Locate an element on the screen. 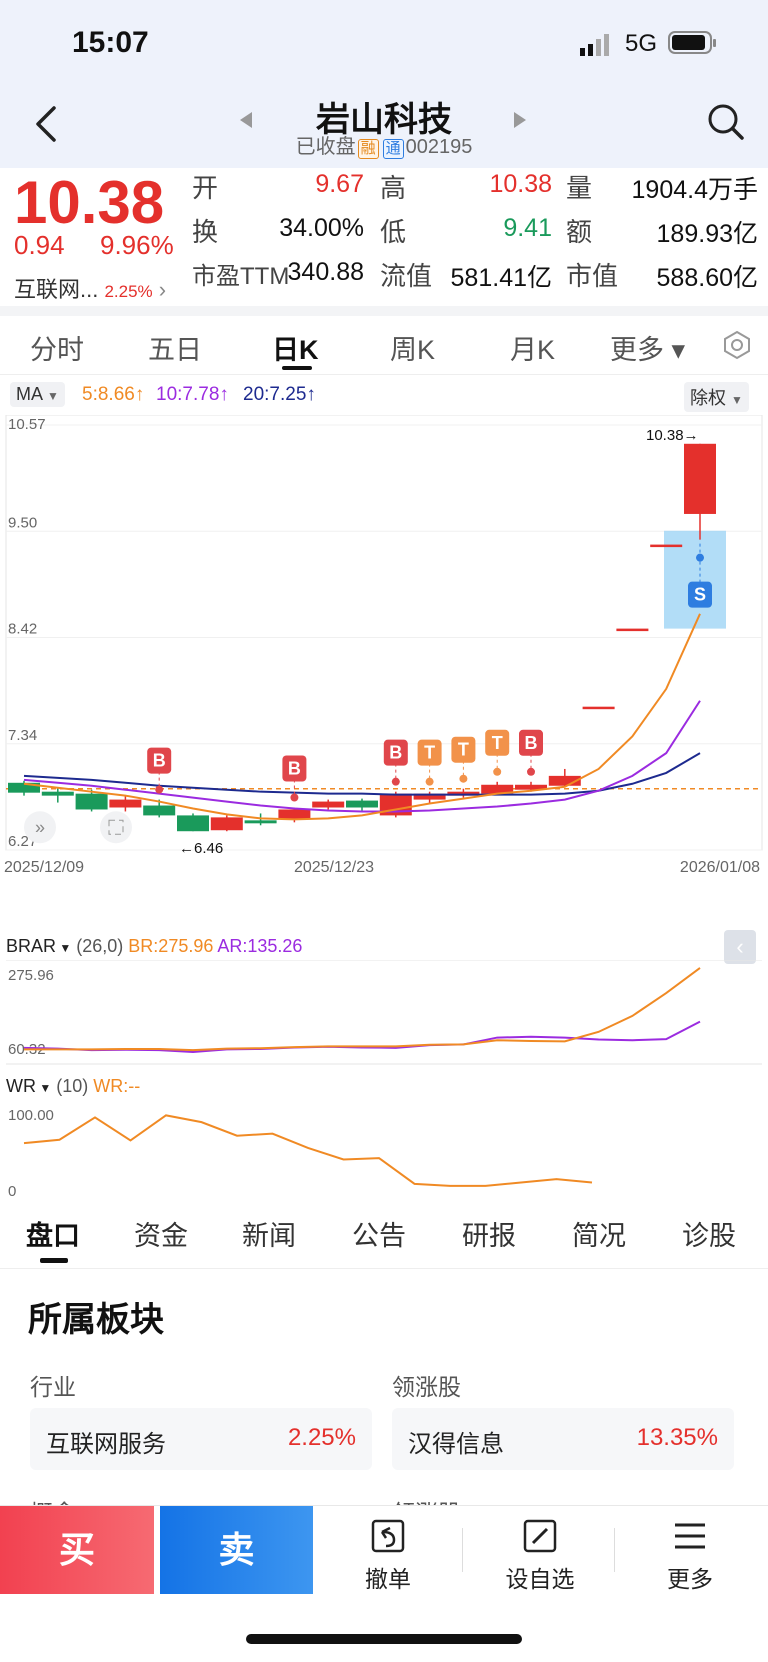  ma-label: MA is located at coordinates (29, 394).